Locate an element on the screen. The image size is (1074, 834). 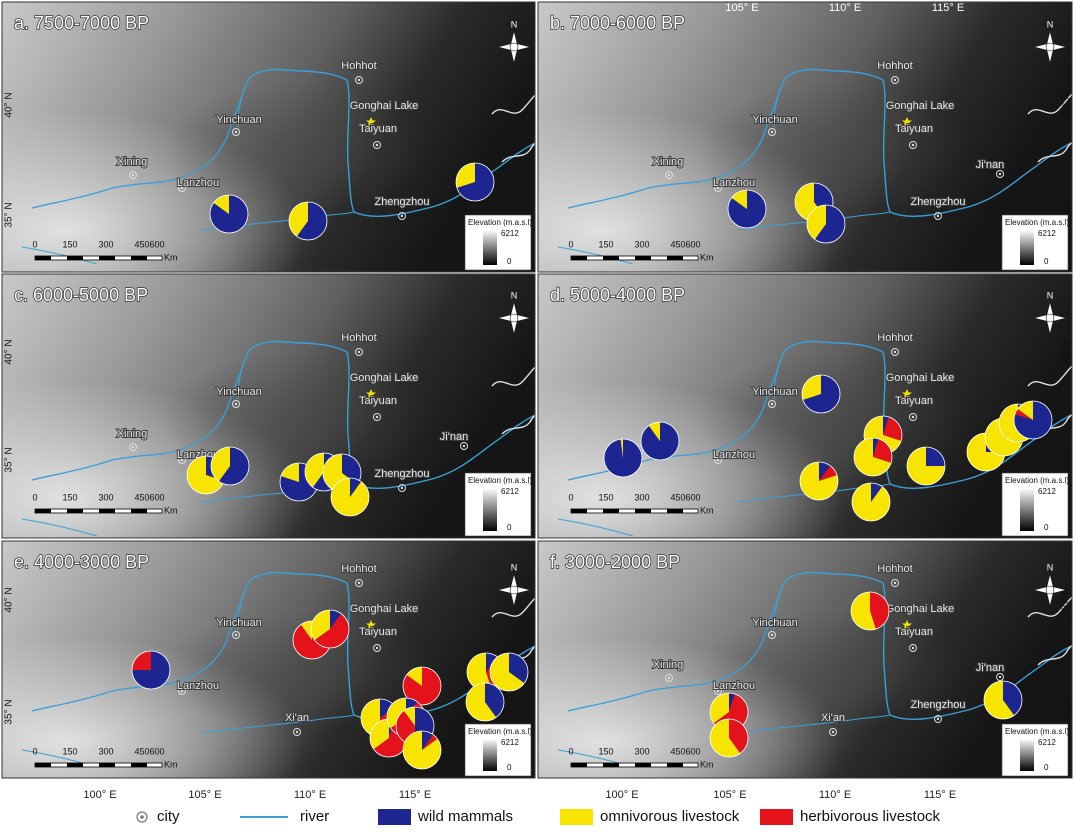
city-label: Ji'nan is located at coordinates (990, 165).